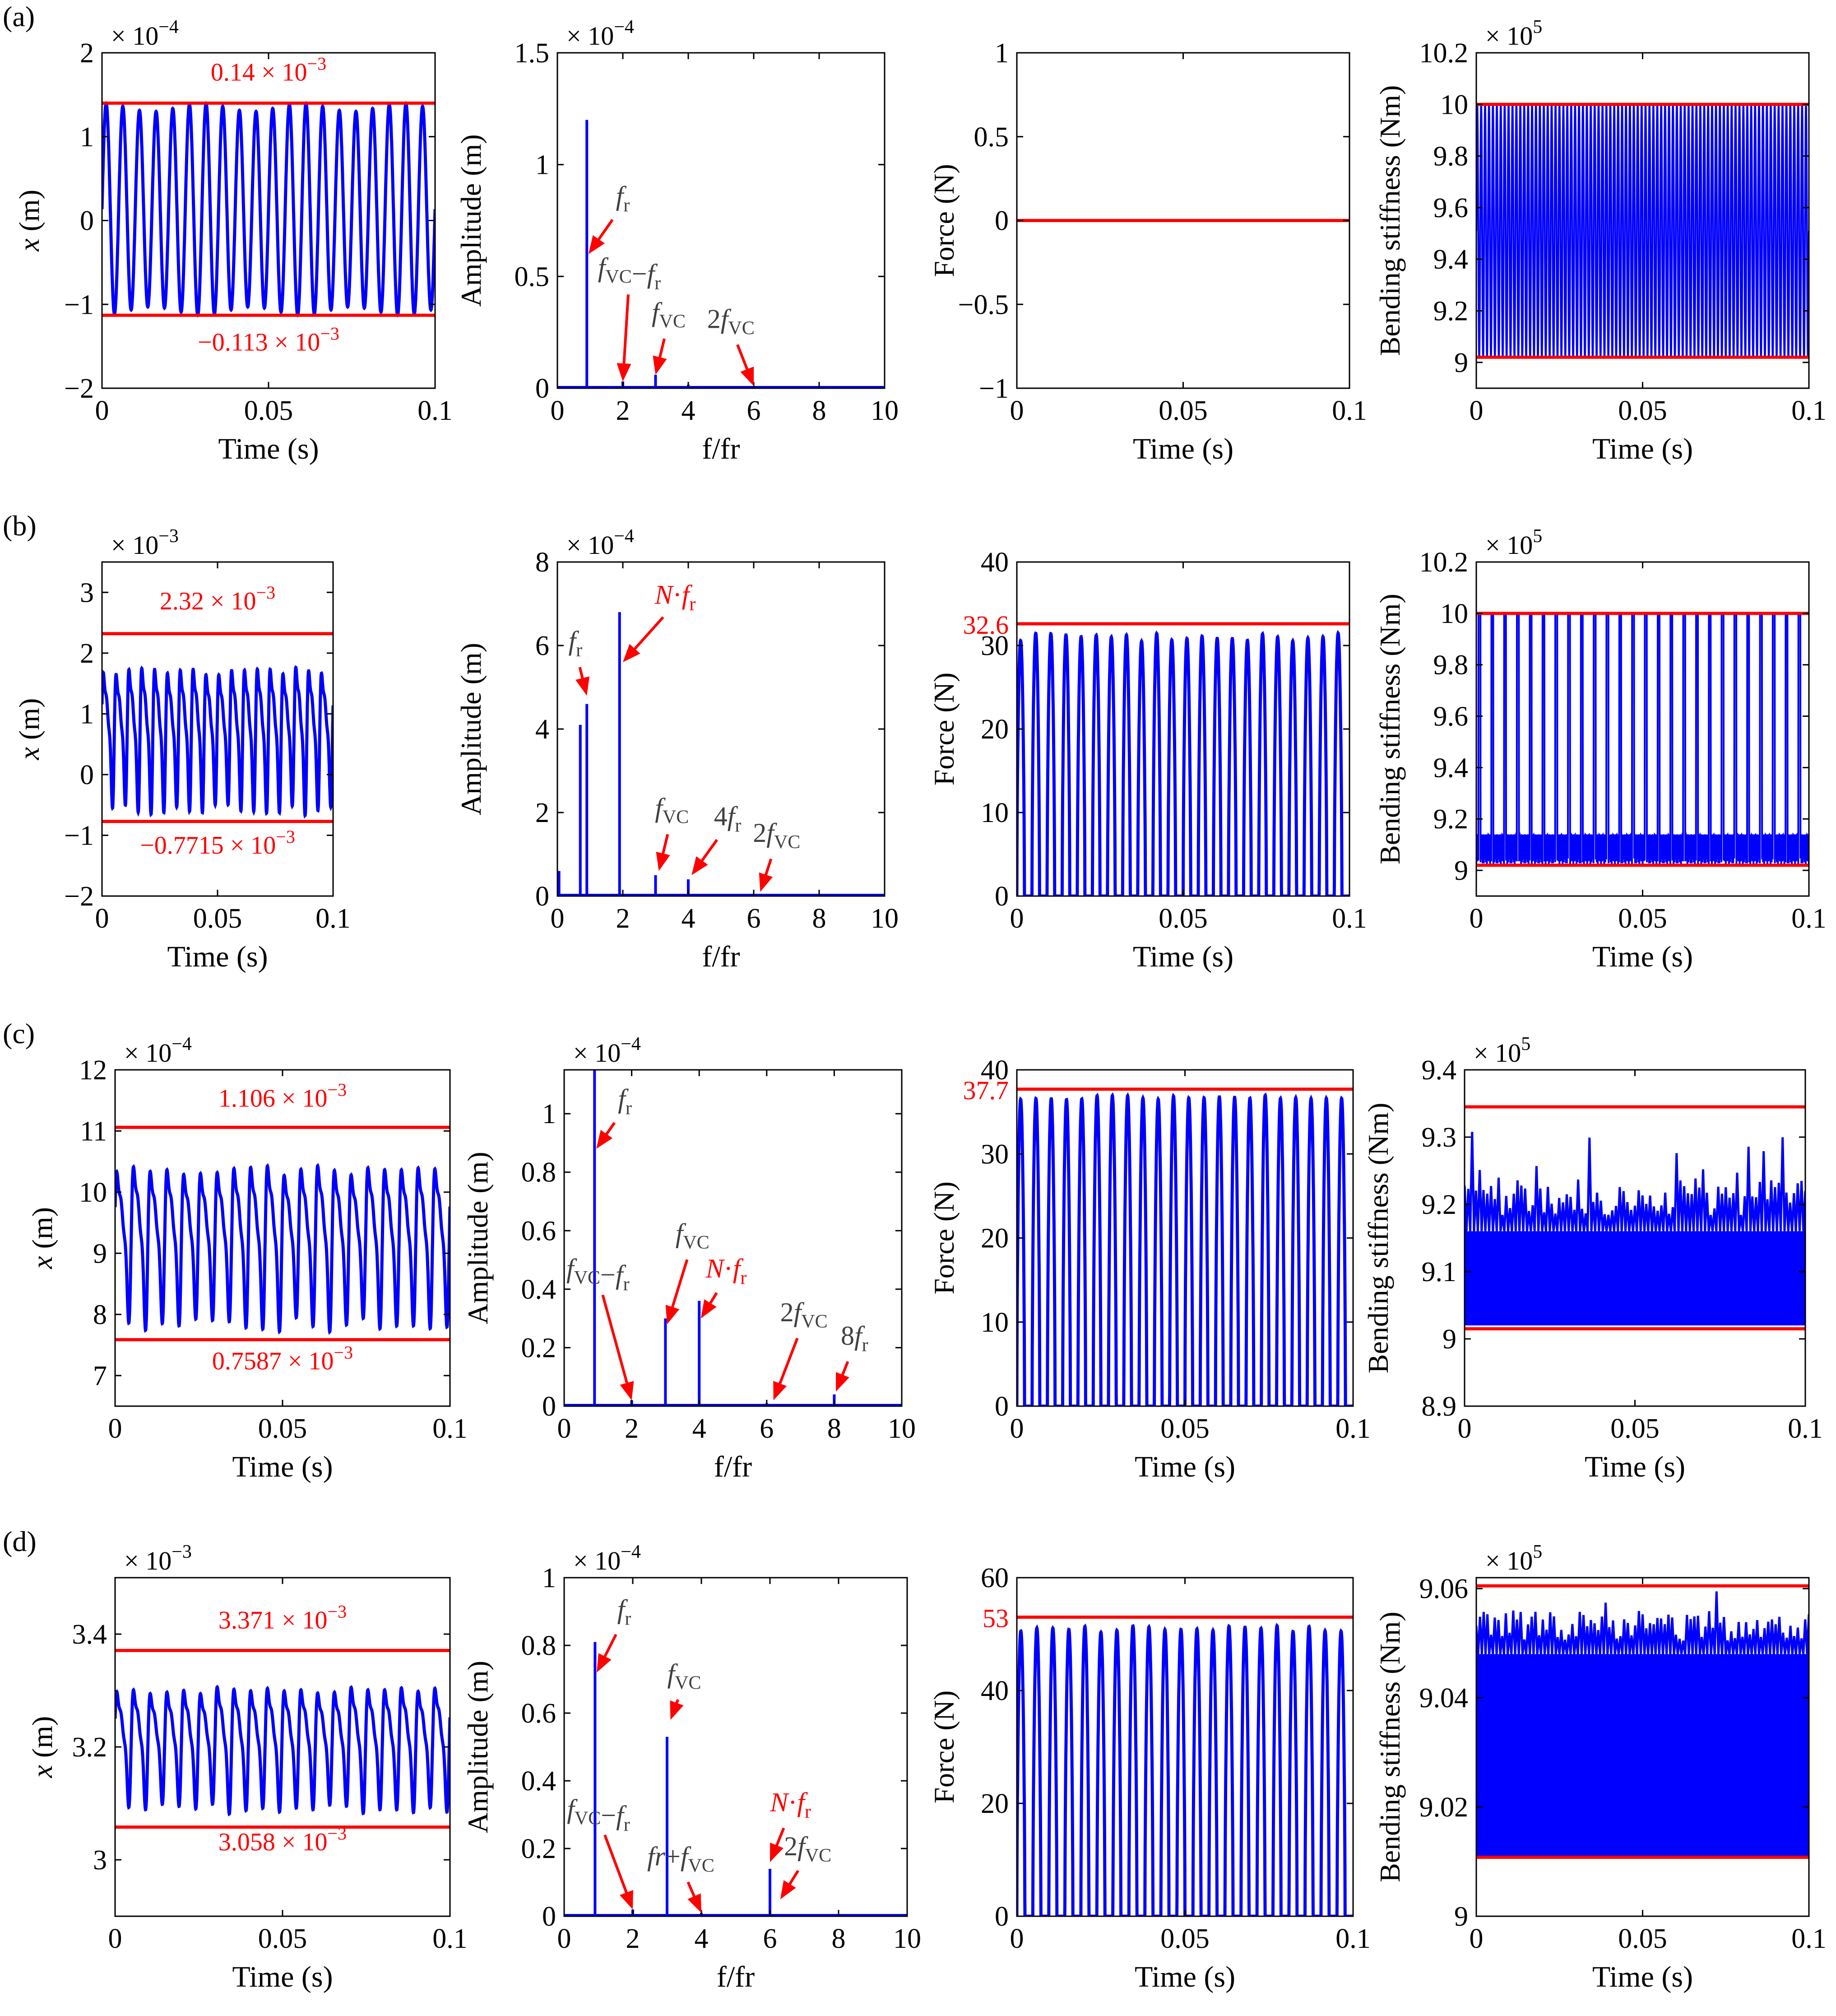 This screenshot has height=2016, width=1836. What do you see at coordinates (944, 729) in the screenshot?
I see `y-axis-label: Force (N)` at bounding box center [944, 729].